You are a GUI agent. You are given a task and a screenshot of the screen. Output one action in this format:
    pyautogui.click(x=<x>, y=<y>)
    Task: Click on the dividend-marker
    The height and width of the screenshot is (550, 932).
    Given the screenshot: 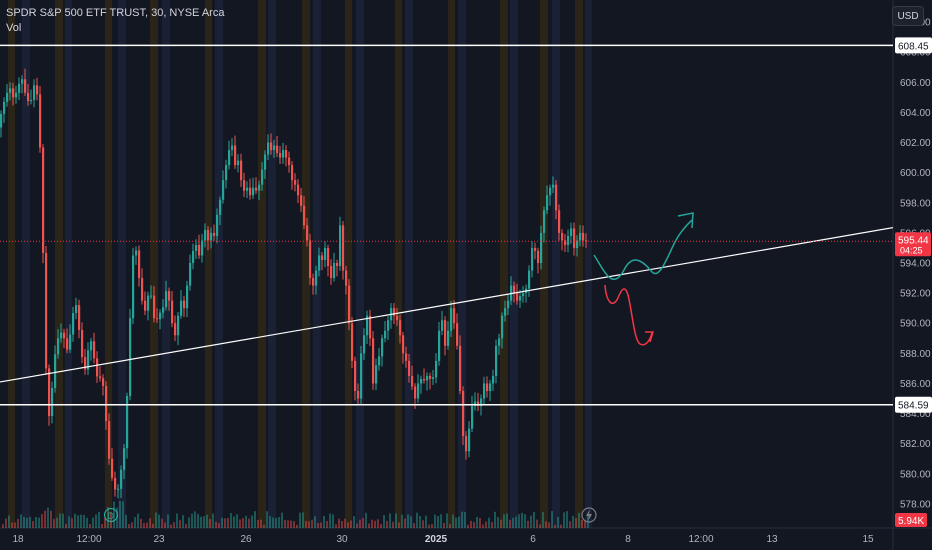 What is the action you would take?
    pyautogui.click(x=111, y=515)
    